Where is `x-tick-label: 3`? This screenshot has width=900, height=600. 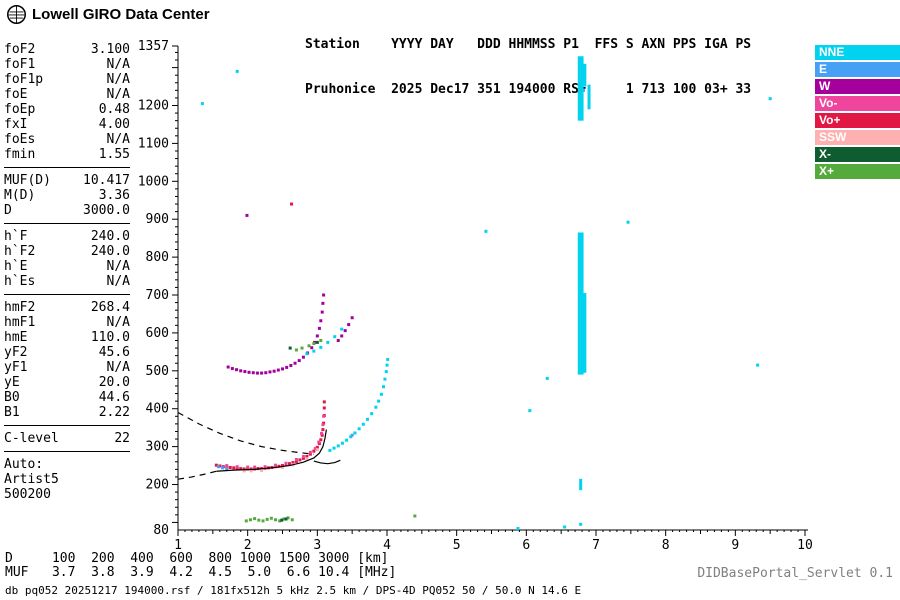
x-tick-label: 3 is located at coordinates (317, 545).